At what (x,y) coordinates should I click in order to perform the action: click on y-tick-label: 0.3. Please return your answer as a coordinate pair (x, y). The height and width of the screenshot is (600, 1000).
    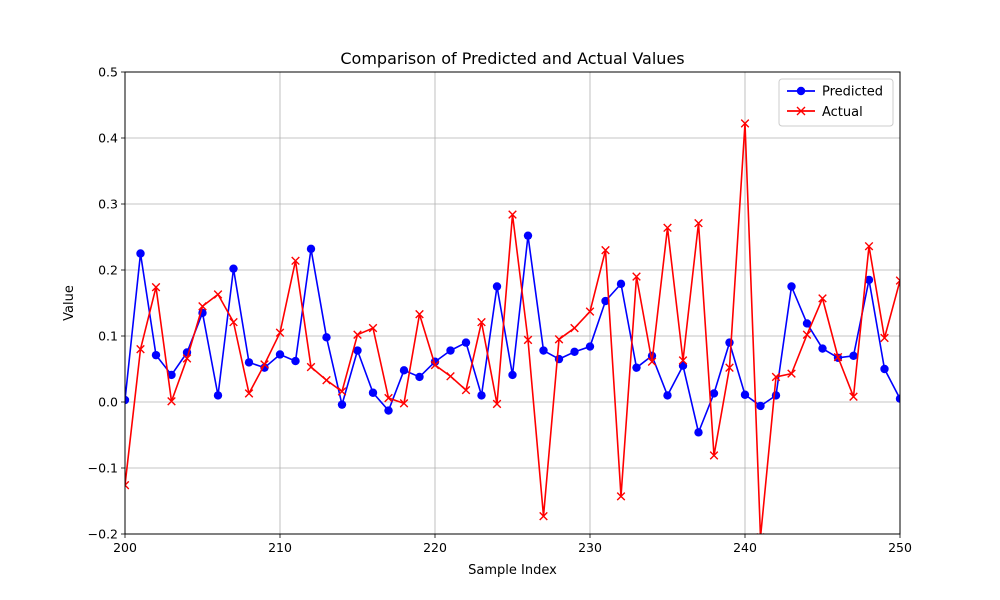
    Looking at the image, I should click on (108, 204).